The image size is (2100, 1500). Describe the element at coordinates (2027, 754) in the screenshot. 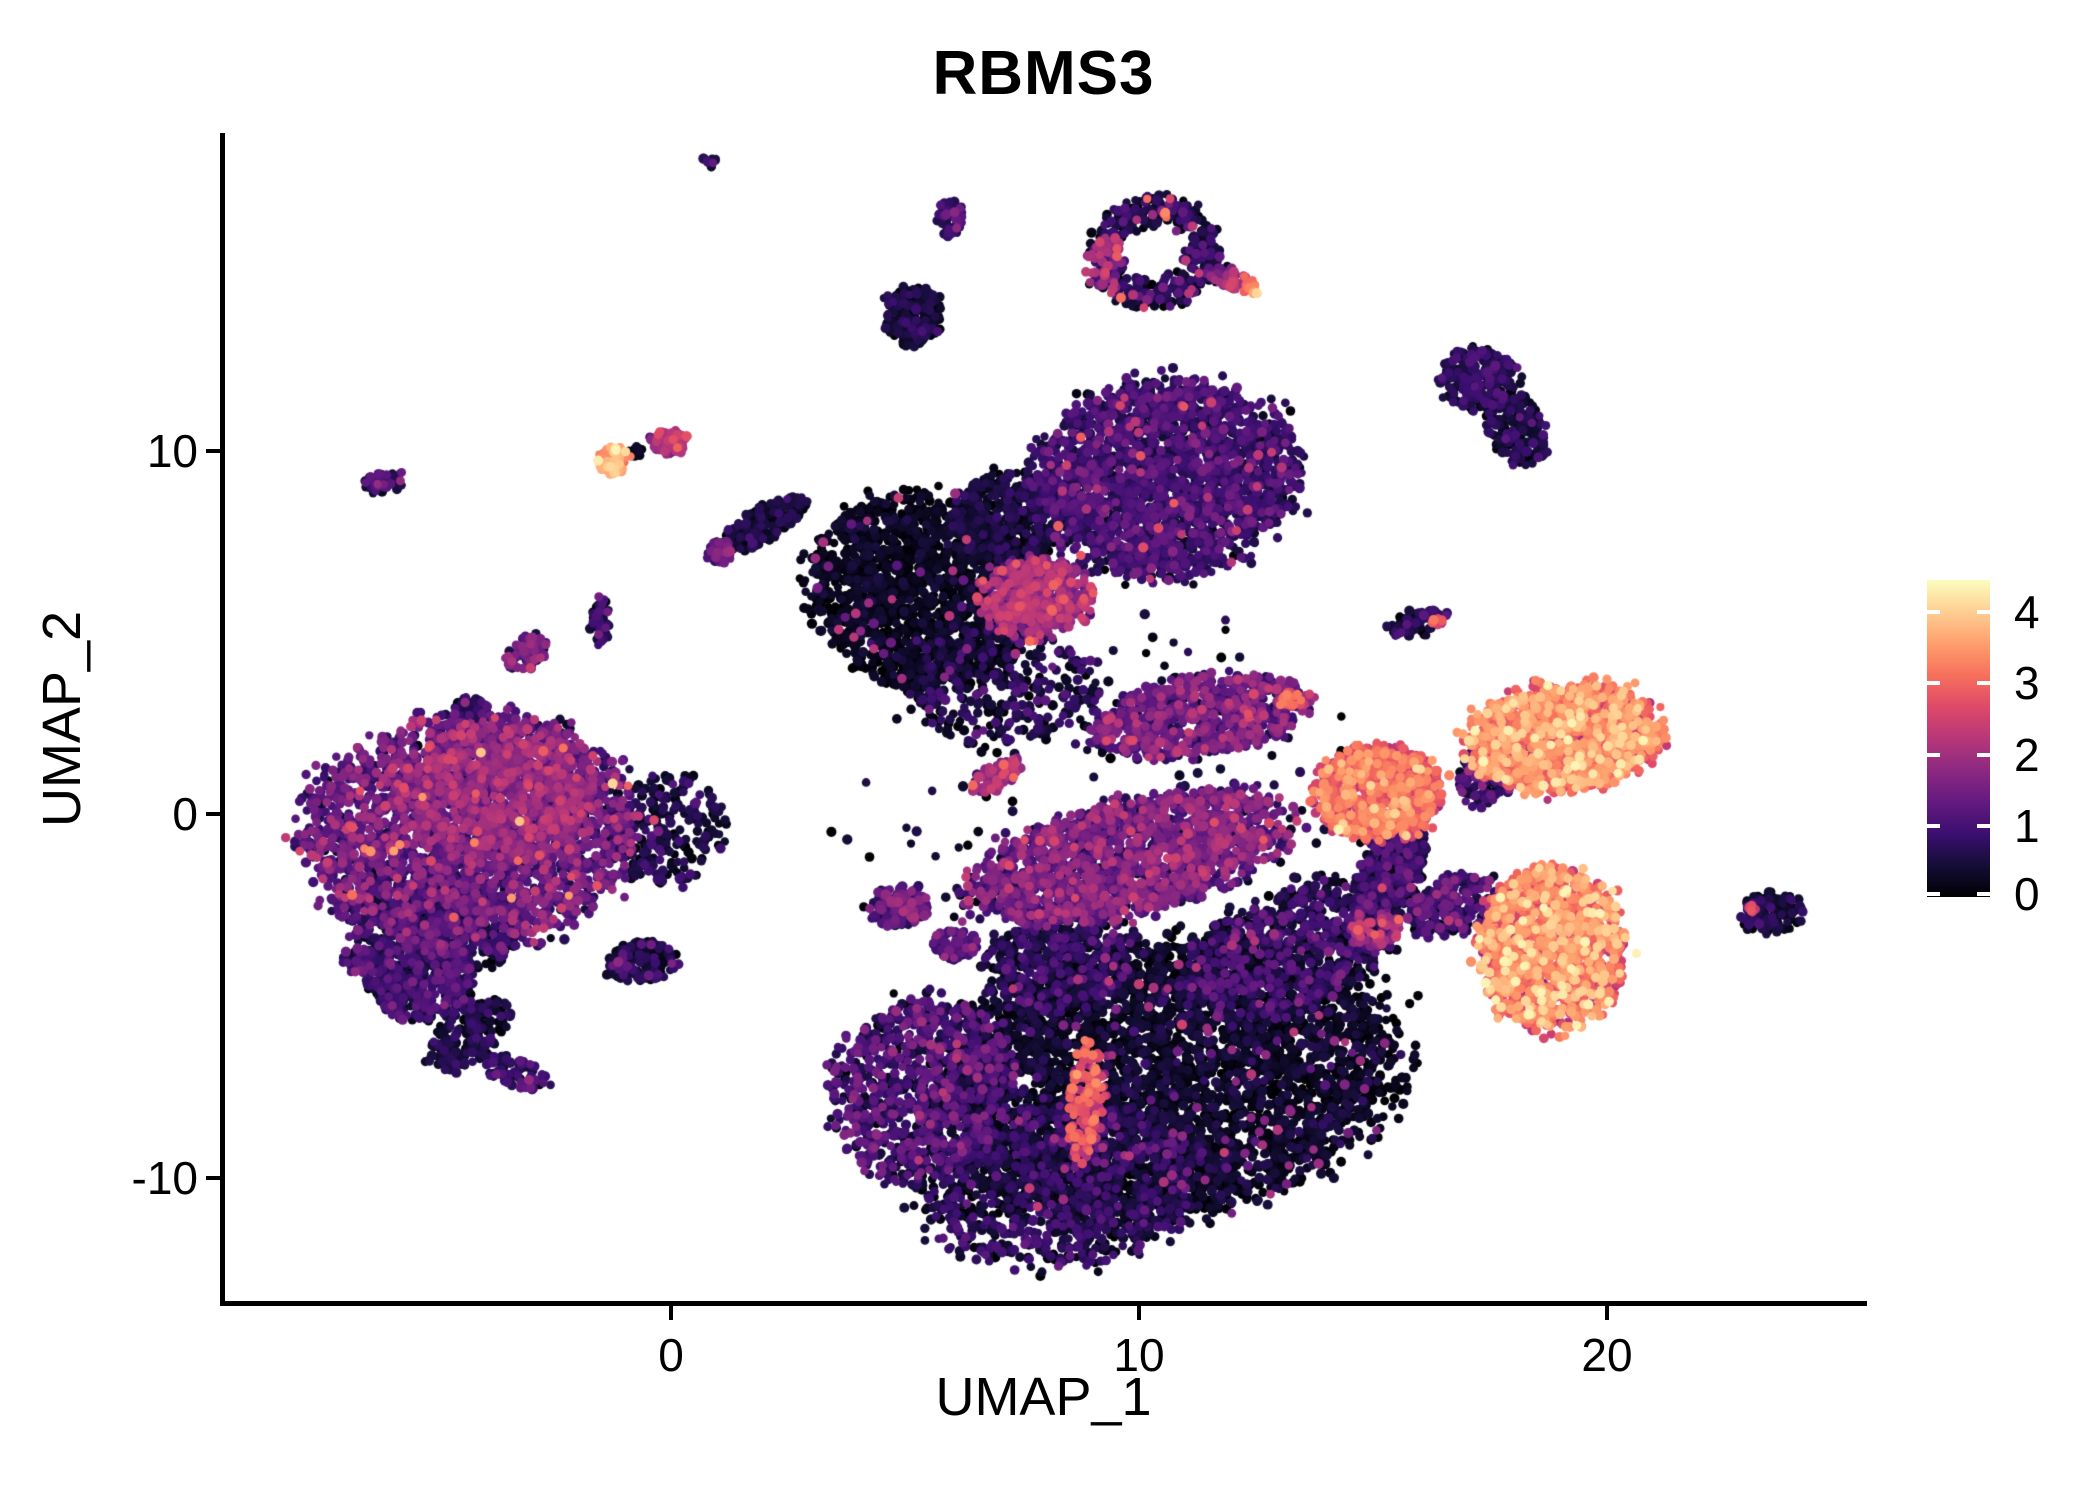

I see `legend-tick-label: 2` at that location.